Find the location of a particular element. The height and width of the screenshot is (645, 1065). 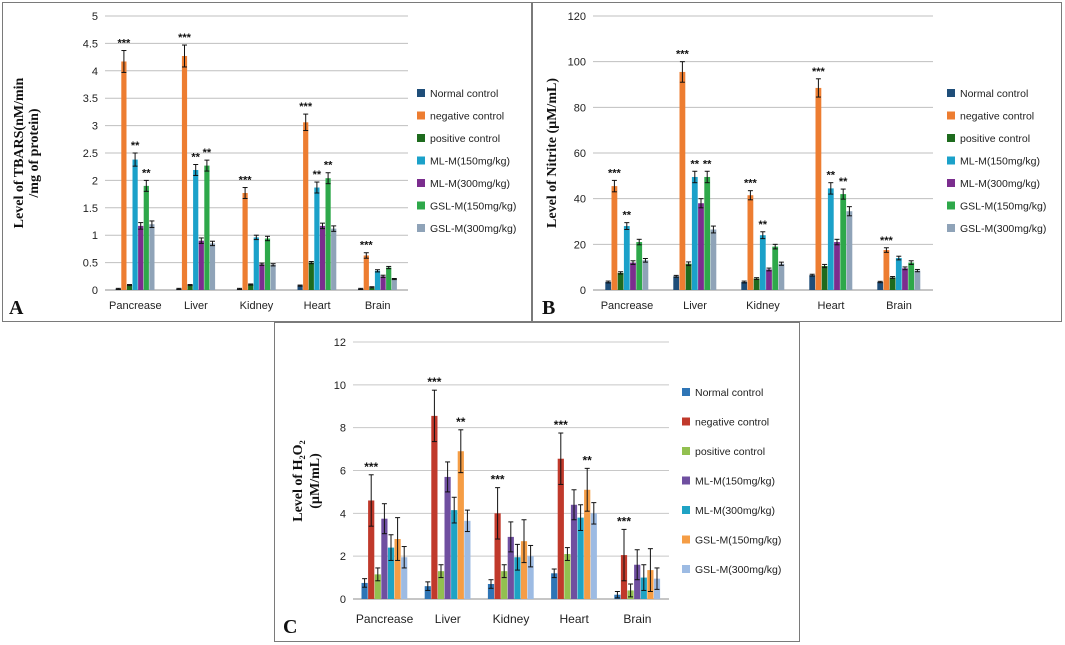

y-tick-label: 4 is located at coordinates (343, 514).